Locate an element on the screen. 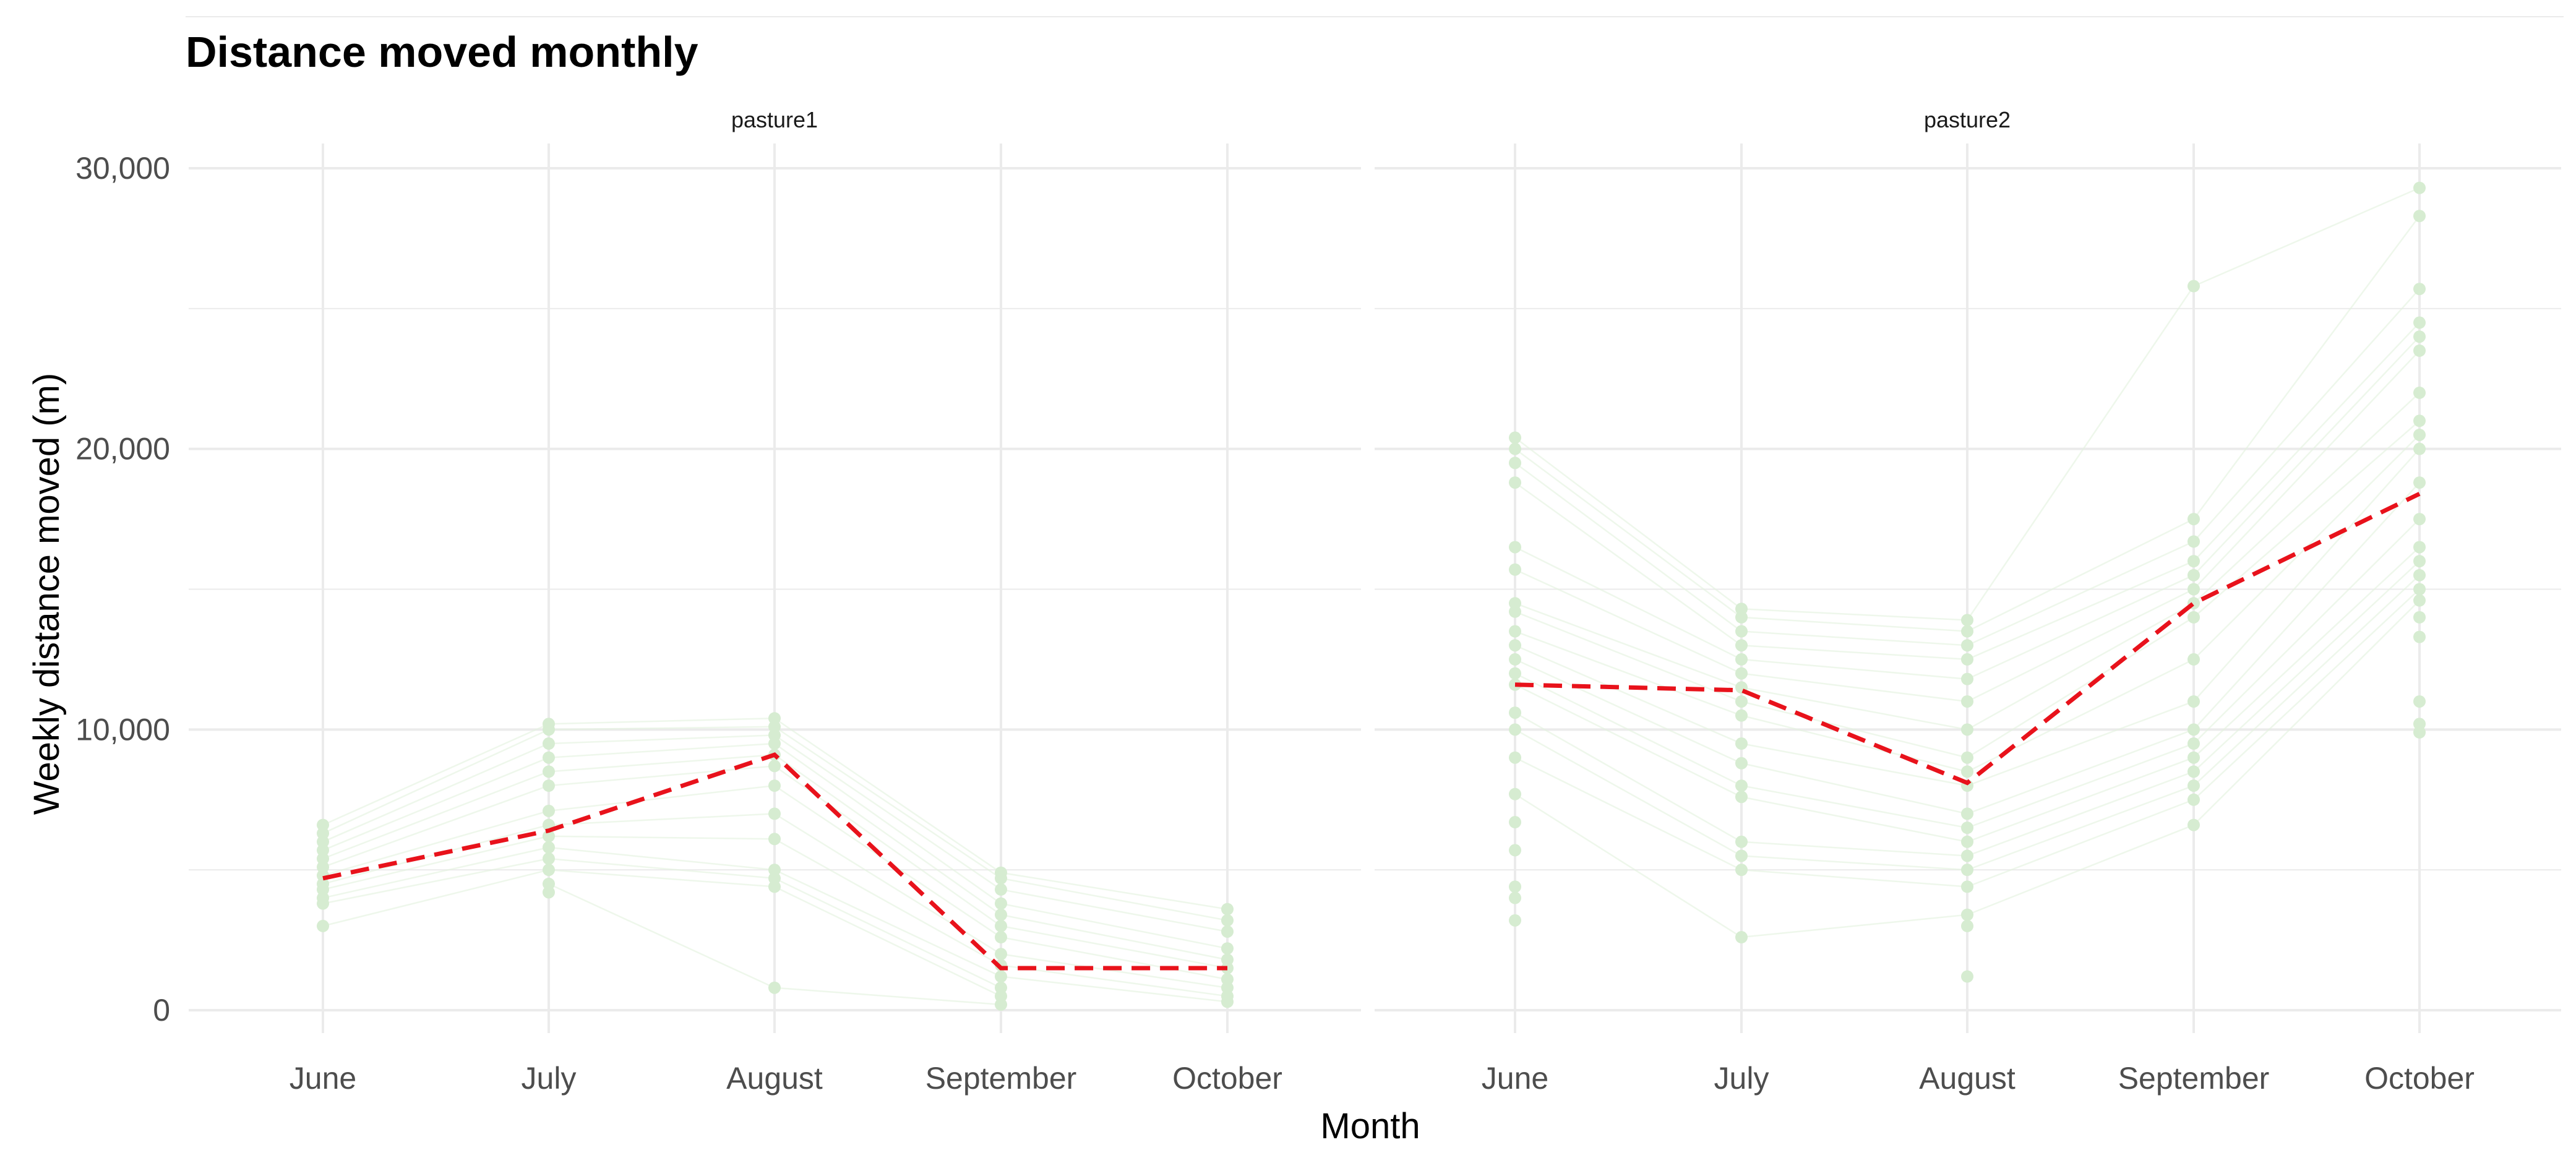 The height and width of the screenshot is (1150, 2576). mean-line is located at coordinates (1967, 639).